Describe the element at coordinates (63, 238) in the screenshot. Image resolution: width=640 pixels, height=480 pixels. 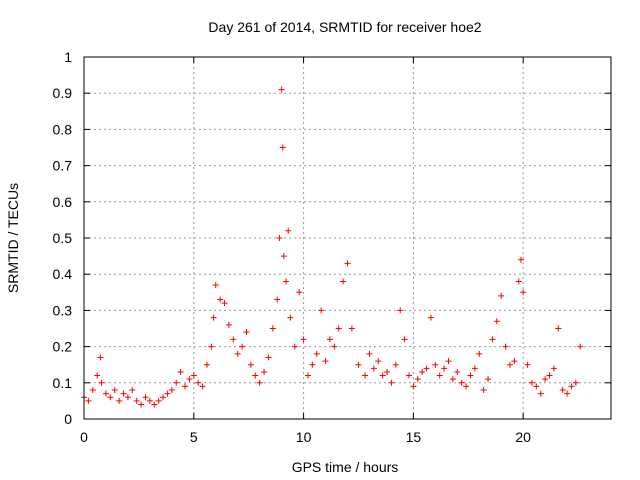
I see `y-tick-label: 0.5` at that location.